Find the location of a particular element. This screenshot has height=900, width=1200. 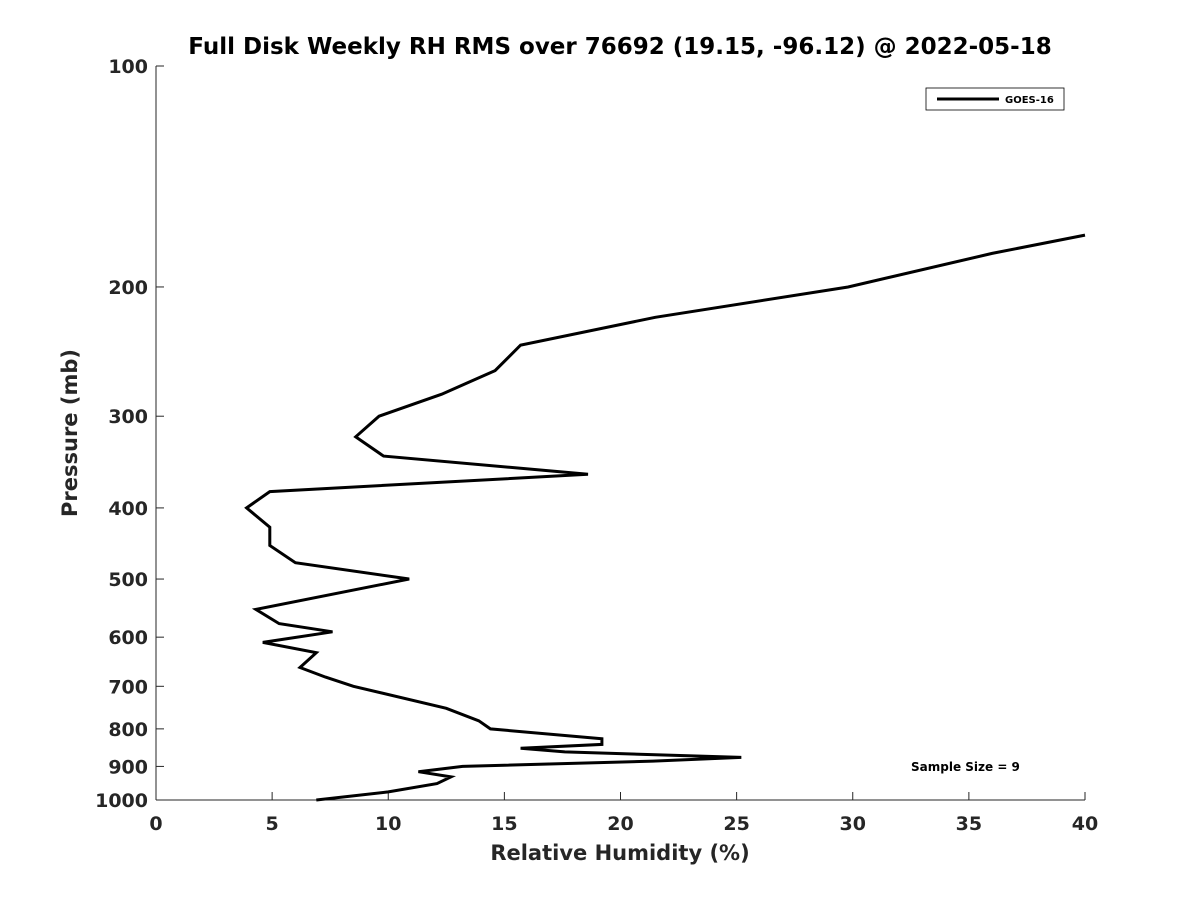

x-tick-label: 0 is located at coordinates (155, 824).